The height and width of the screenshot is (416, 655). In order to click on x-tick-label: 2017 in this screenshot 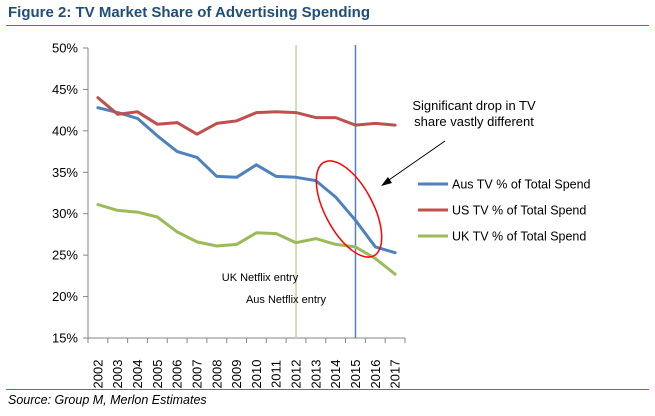, I will do `click(395, 374)`.